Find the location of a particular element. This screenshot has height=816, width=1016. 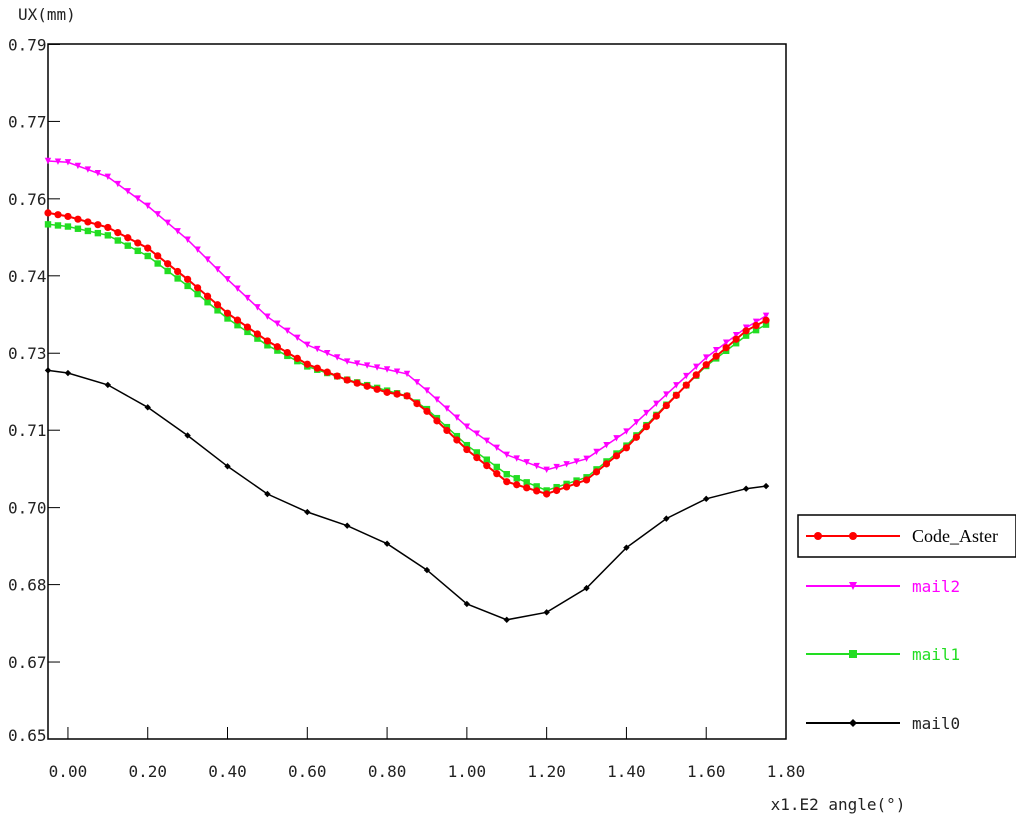

x-tick-label: 0.20 is located at coordinates (147, 771).